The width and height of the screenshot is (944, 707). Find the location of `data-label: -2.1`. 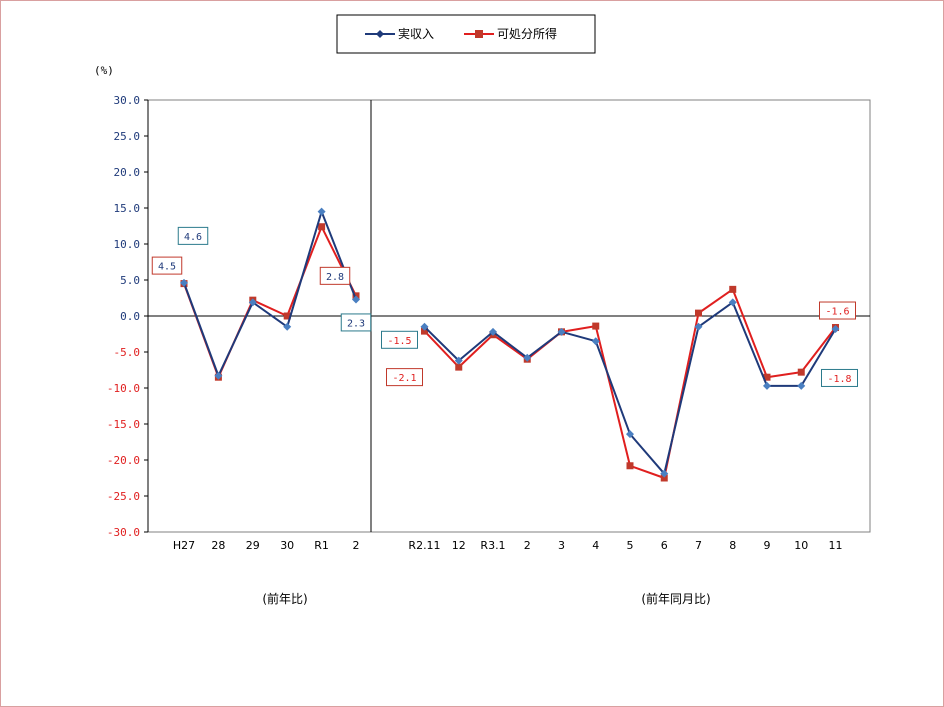

data-label: -2.1 is located at coordinates (404, 378).